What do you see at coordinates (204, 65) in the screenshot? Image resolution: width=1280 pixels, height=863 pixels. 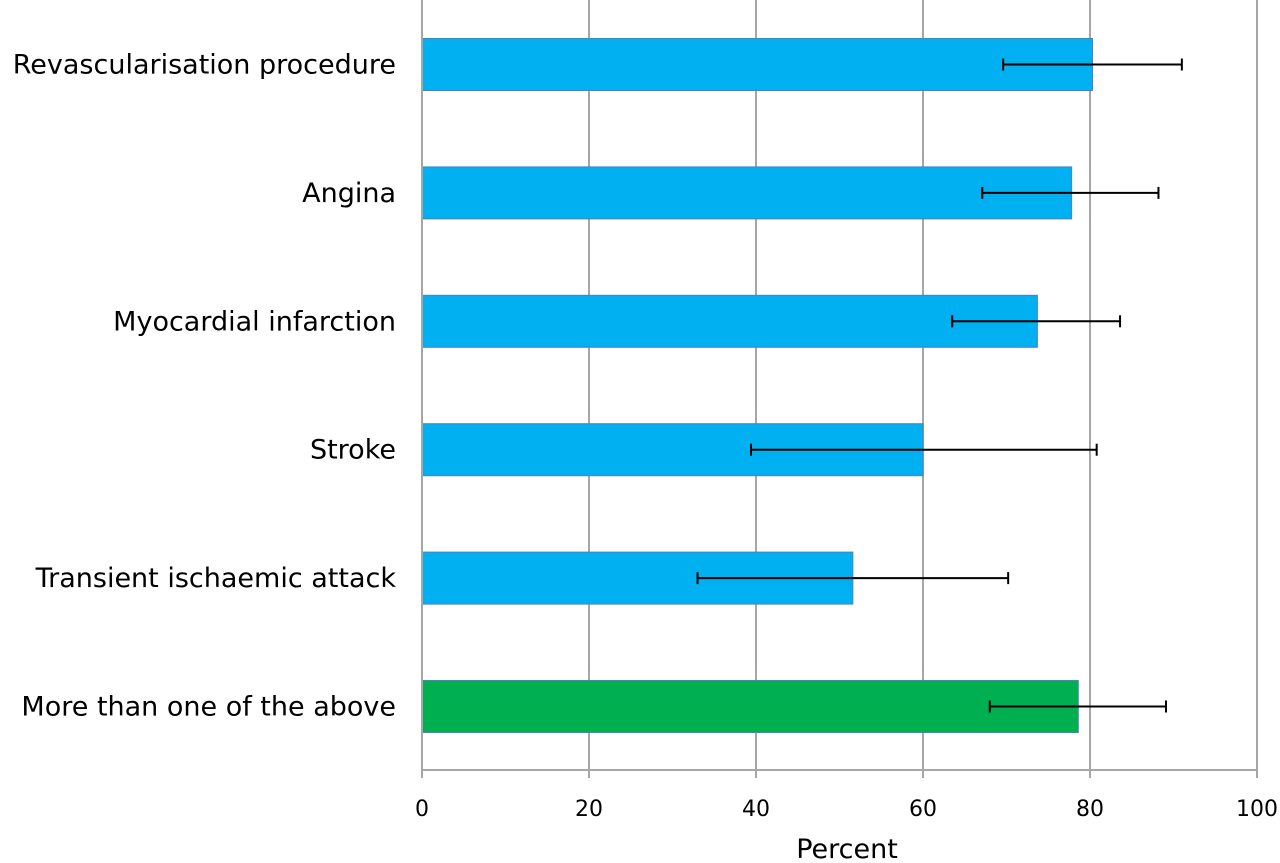 I see `category-label-0: Revascularisation procedure` at bounding box center [204, 65].